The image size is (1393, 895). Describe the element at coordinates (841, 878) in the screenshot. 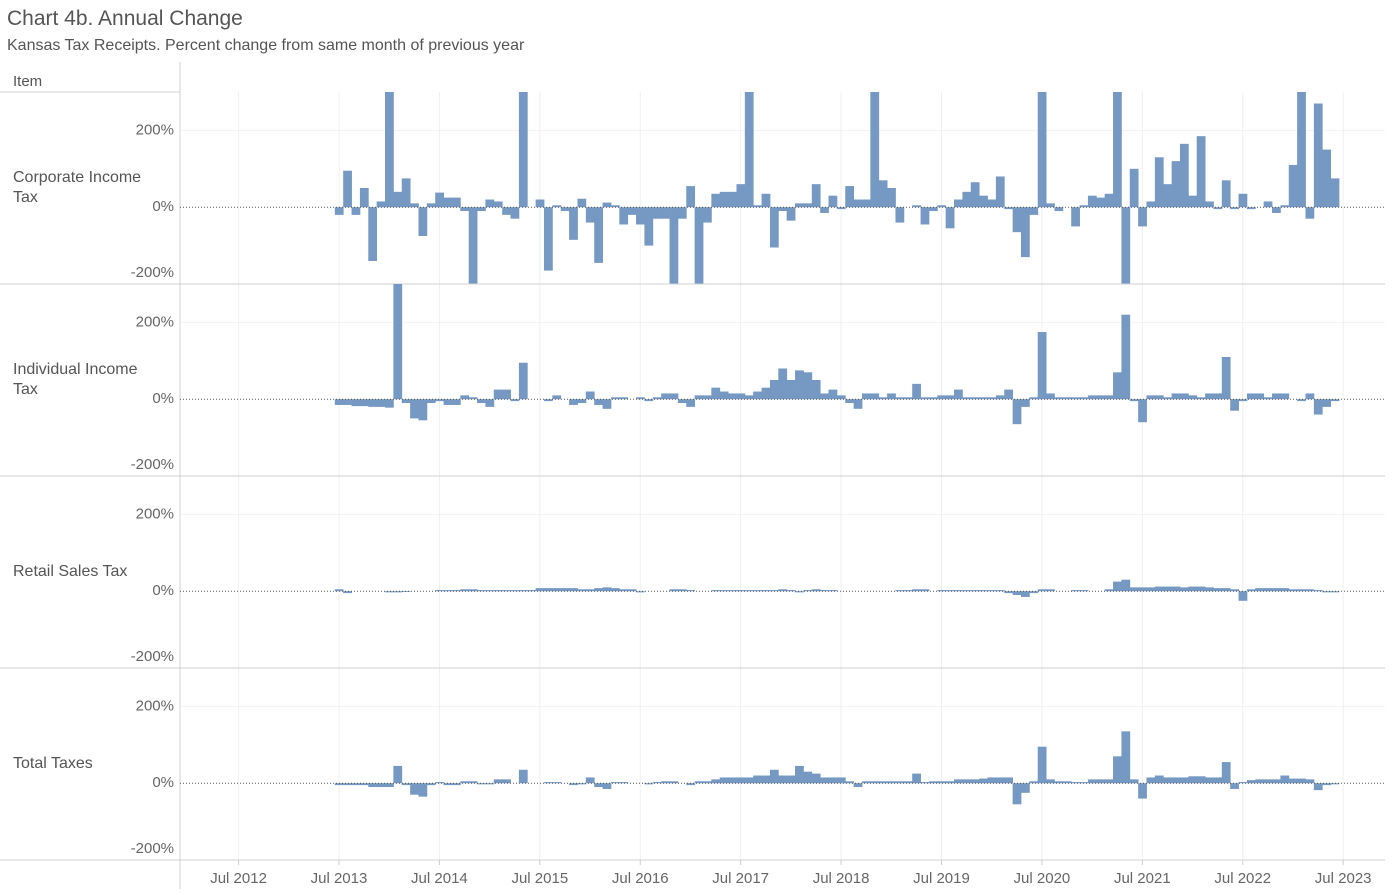

I see `x-tick-label: Jul 2018` at that location.